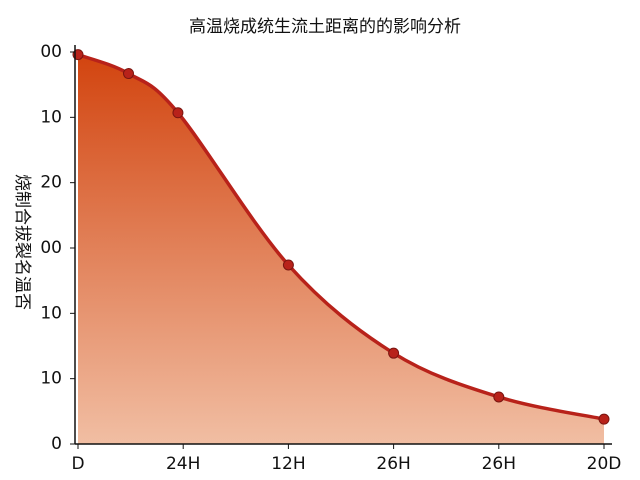  I want to click on y-tick-label: 20, so click(51, 183).